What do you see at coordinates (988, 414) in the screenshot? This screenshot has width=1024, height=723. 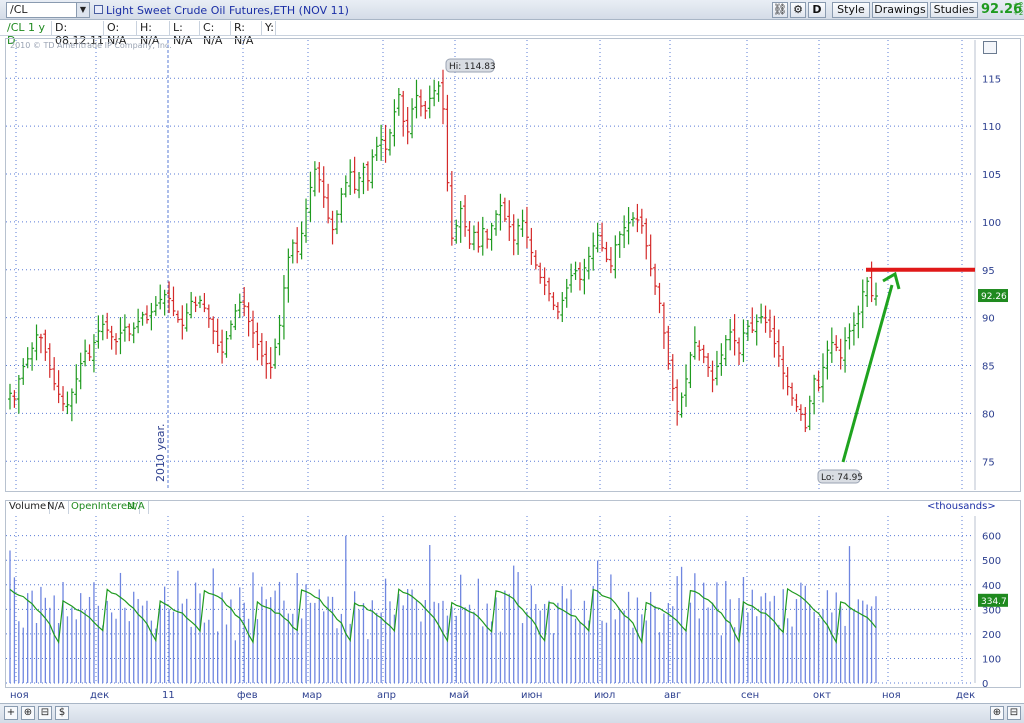 I see `price-tick-label: 80` at bounding box center [988, 414].